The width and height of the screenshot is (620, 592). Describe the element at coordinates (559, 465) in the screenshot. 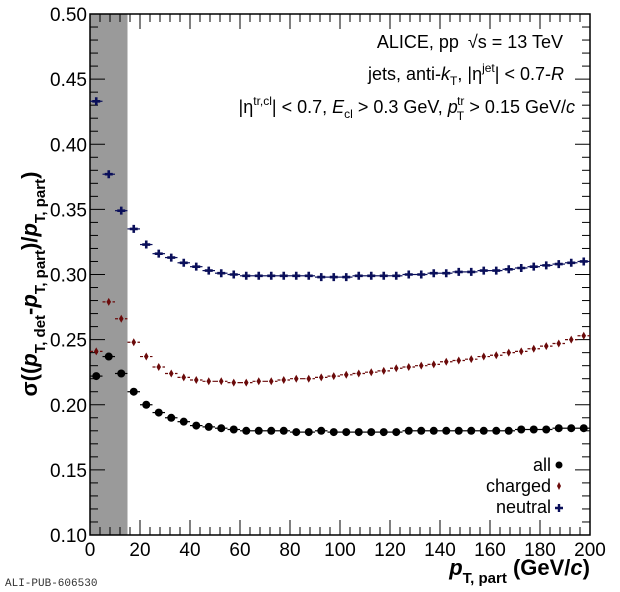

I see `legend-marker-all` at that location.